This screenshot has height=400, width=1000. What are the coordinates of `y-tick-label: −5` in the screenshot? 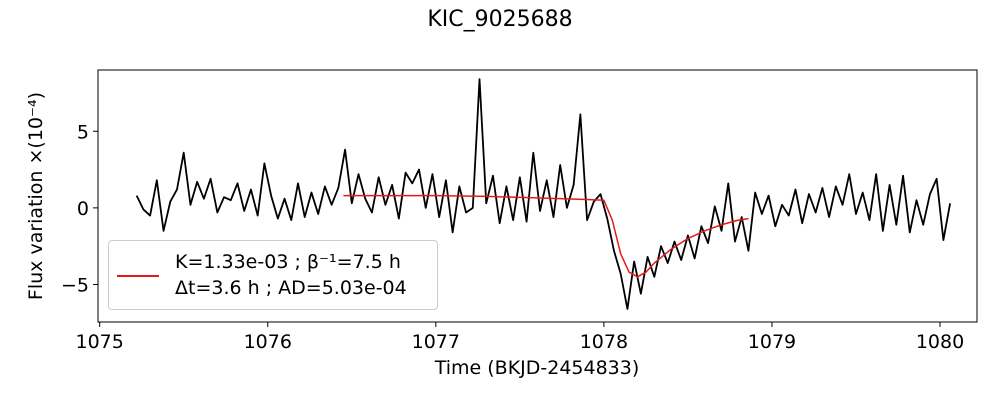 It's located at (75, 285).